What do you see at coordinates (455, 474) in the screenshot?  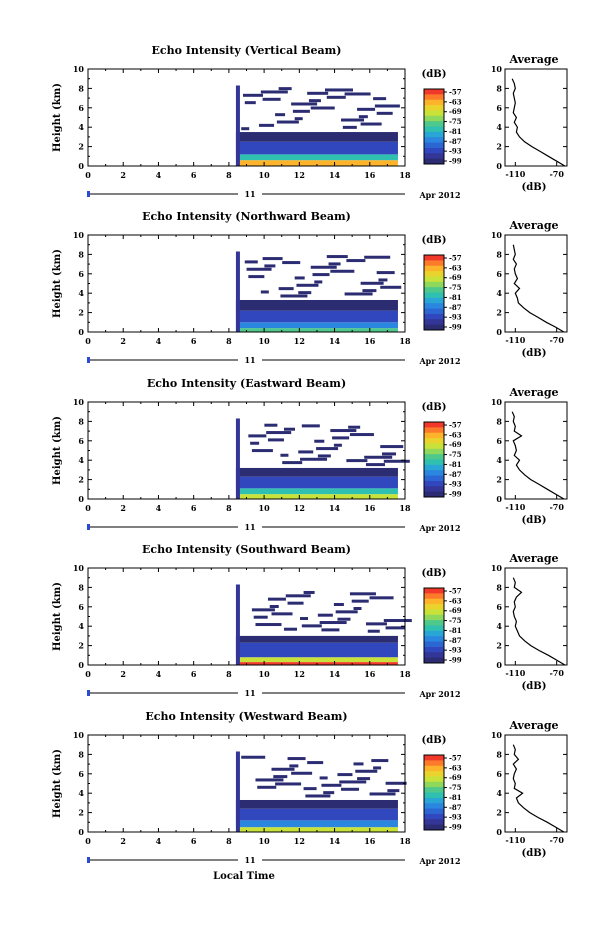 I see `colorbar-label: -87` at bounding box center [455, 474].